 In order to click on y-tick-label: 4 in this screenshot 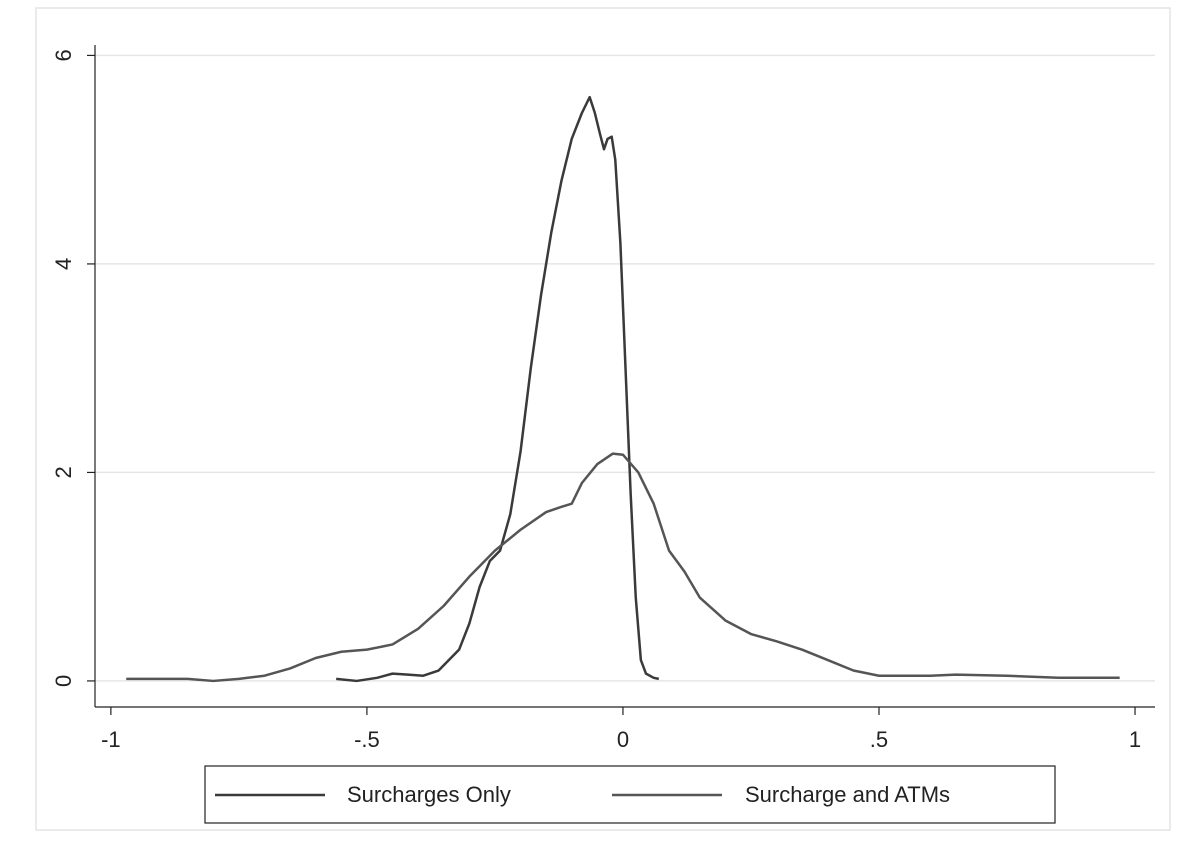, I will do `click(63, 264)`.